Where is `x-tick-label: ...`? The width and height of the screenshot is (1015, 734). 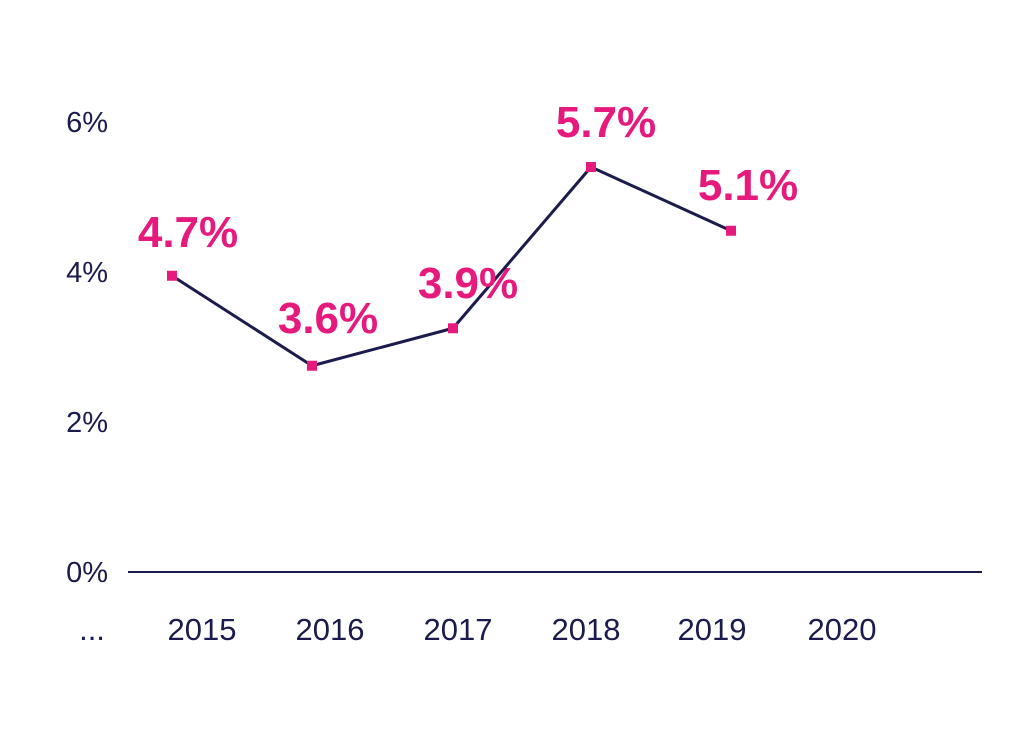 x-tick-label: ... is located at coordinates (92, 629).